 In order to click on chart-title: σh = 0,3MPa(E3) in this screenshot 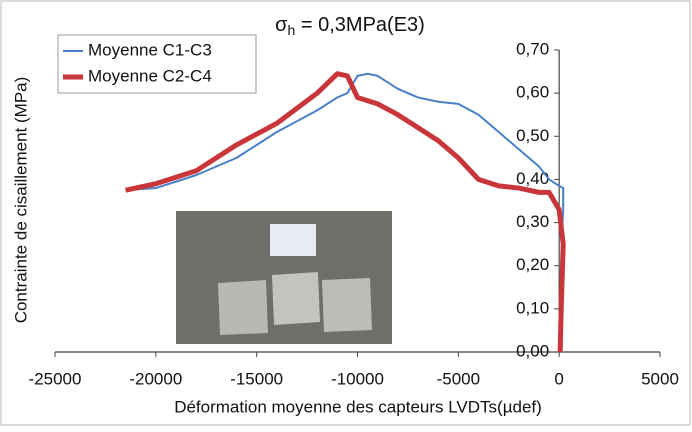, I will do `click(350, 25)`.